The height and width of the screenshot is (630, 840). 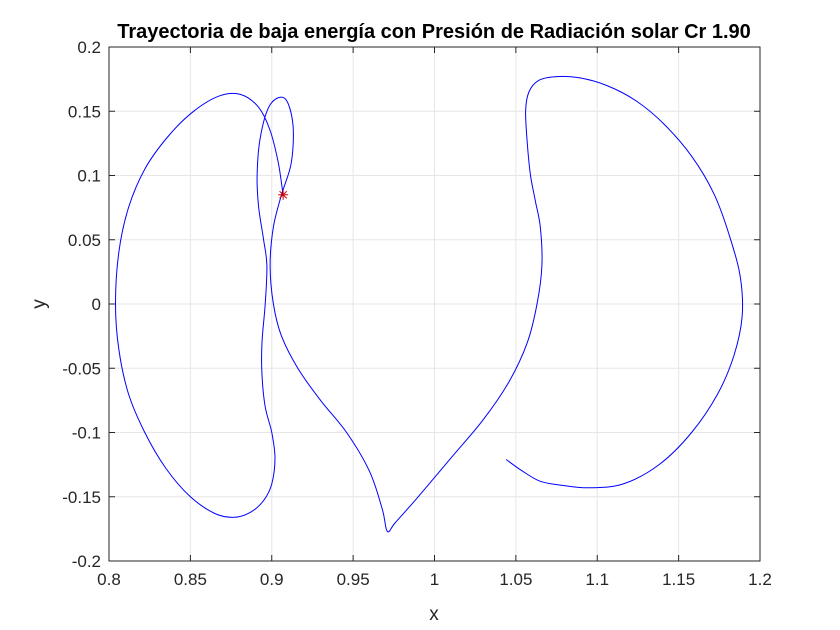 I want to click on x-tick-label: 1.15, so click(x=678, y=579).